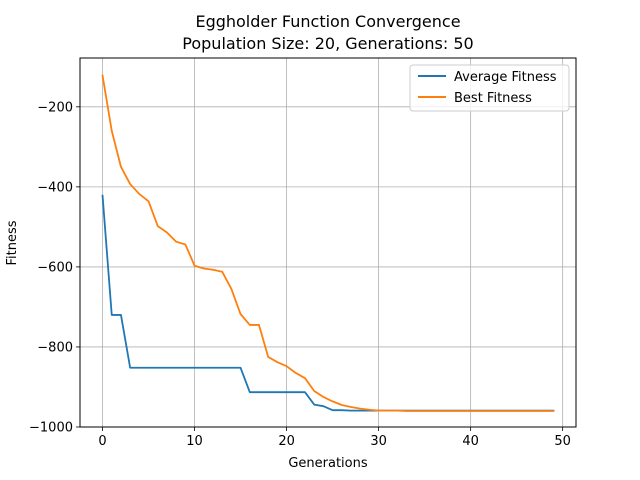 Image resolution: width=640 pixels, height=480 pixels. I want to click on chart-subtitle: Population Size: 20, Generations: 50, so click(327, 43).